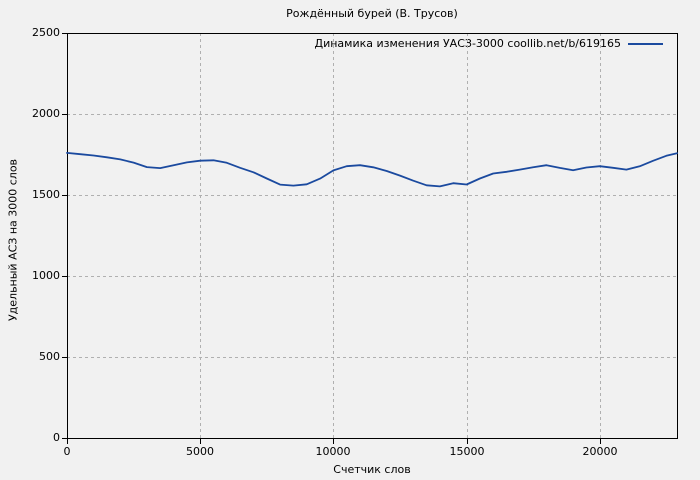 The height and width of the screenshot is (480, 700). I want to click on y-tick-label: 2000, so click(46, 113).